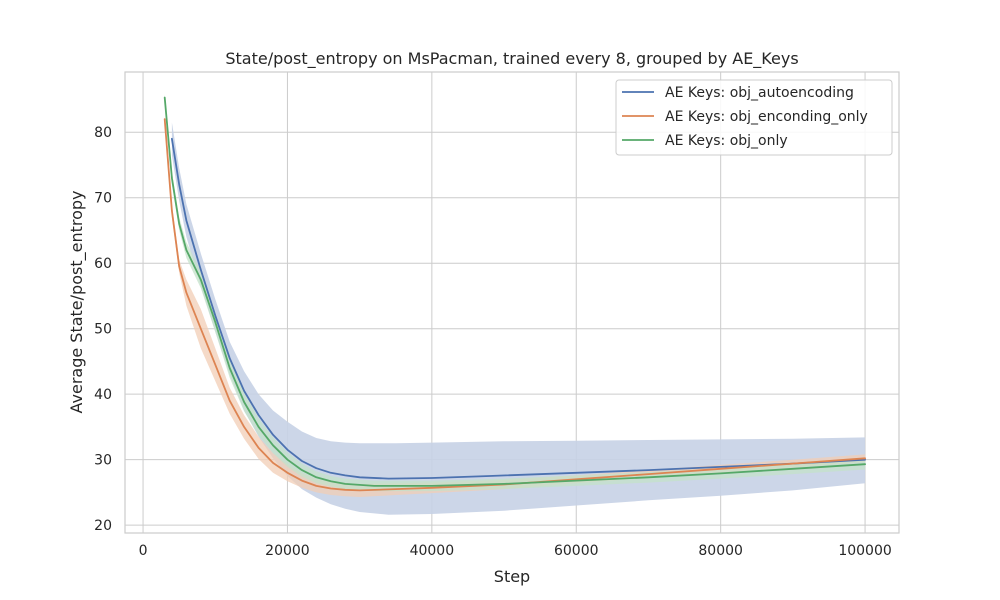  What do you see at coordinates (103, 461) in the screenshot?
I see `y-tick-label: 30` at bounding box center [103, 461].